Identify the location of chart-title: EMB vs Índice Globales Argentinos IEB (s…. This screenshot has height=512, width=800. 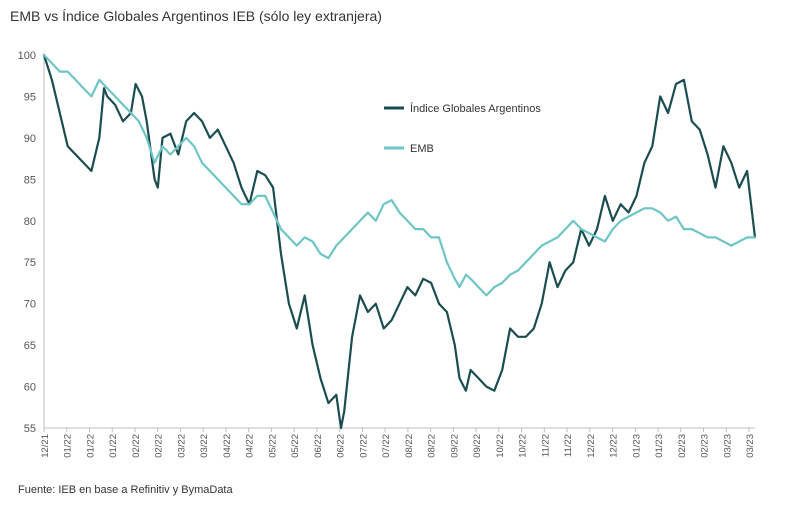
(196, 16).